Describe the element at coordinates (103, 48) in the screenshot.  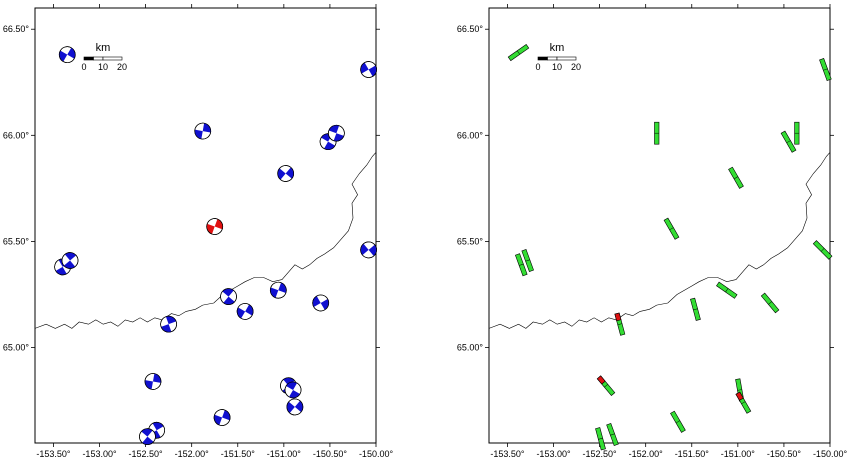
I see `scale-bar-unit: km` at that location.